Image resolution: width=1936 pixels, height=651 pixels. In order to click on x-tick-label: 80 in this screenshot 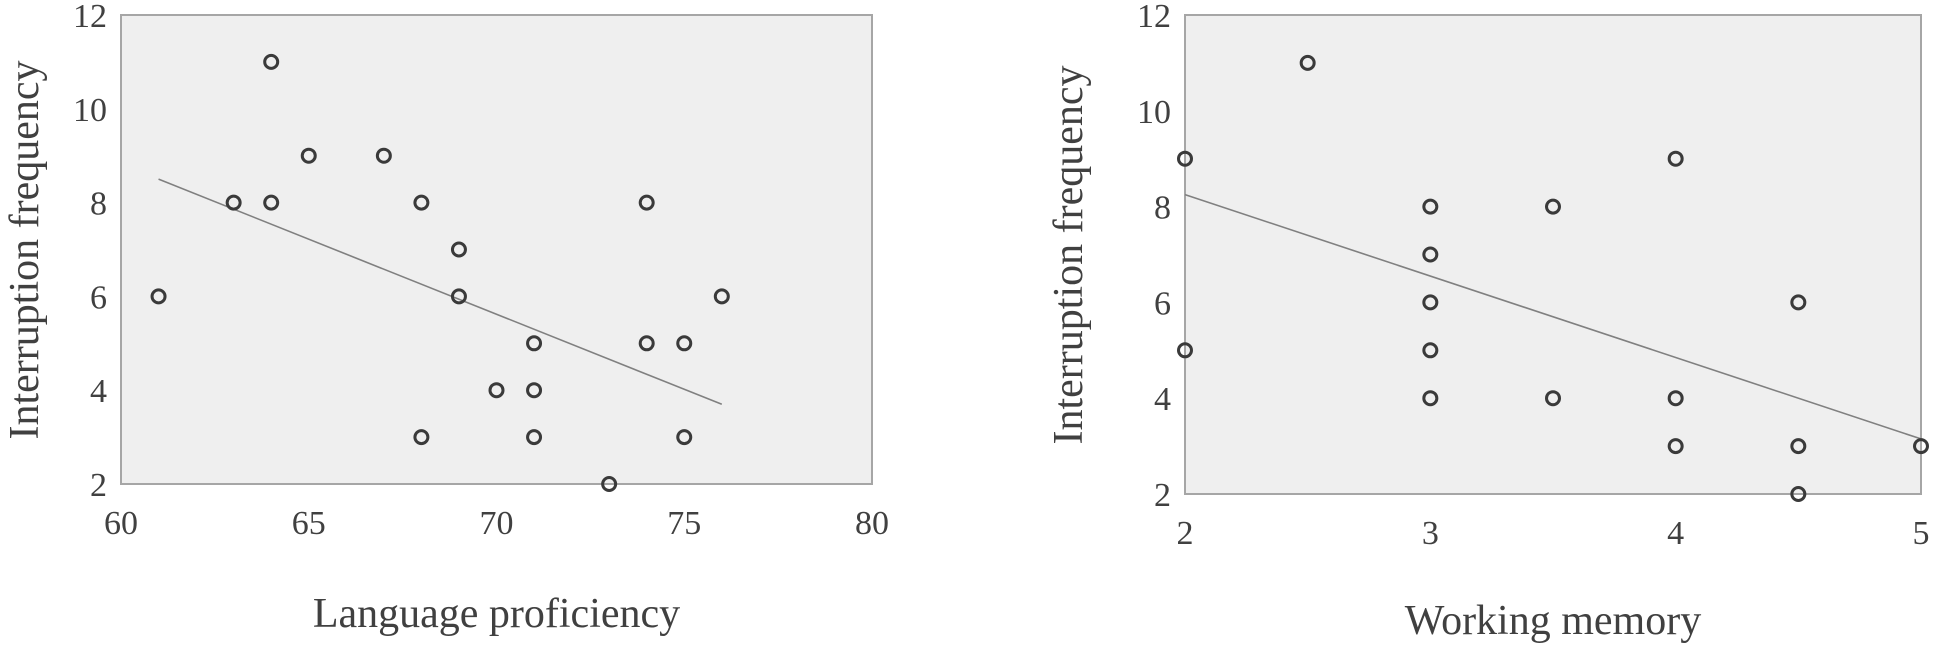, I will do `click(872, 523)`.